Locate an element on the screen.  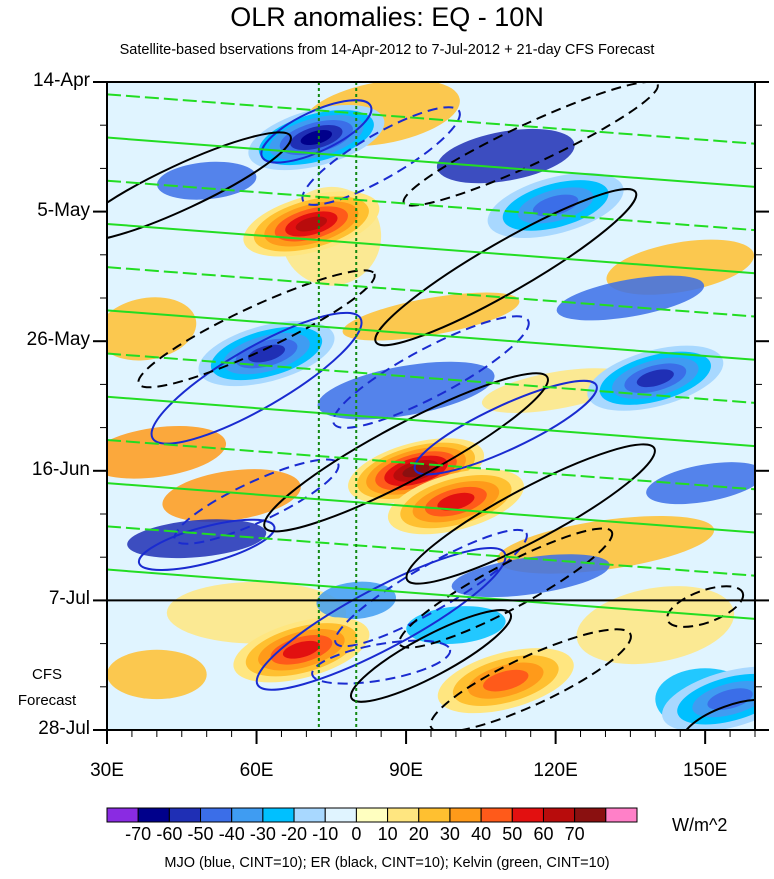
colorbar-label: -20 is located at coordinates (294, 834).